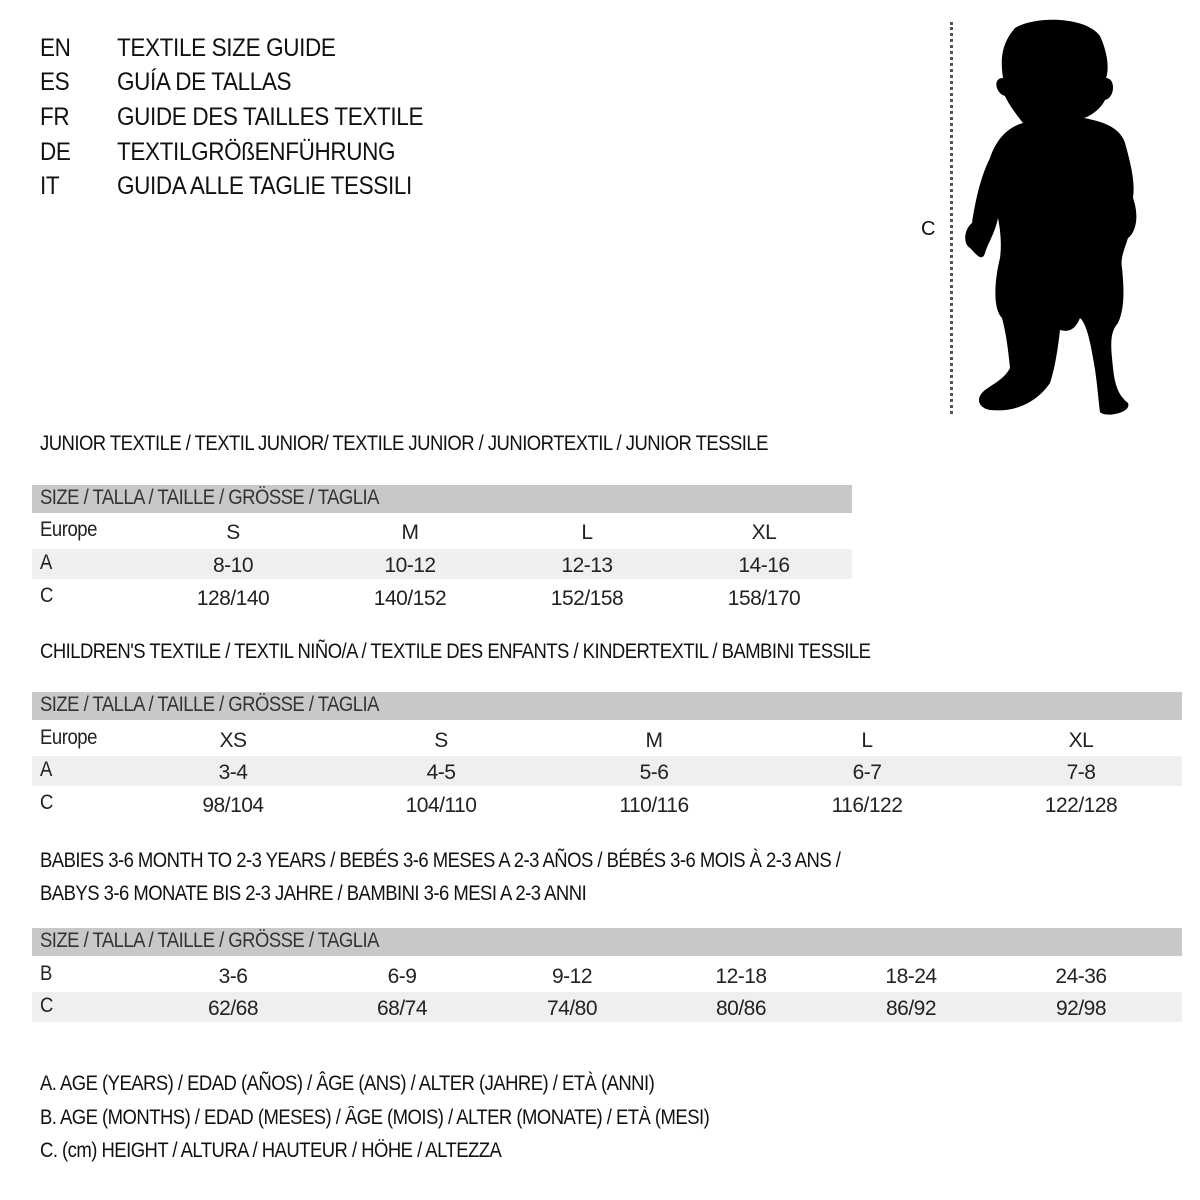  I want to click on table-cell: 6-7, so click(867, 772).